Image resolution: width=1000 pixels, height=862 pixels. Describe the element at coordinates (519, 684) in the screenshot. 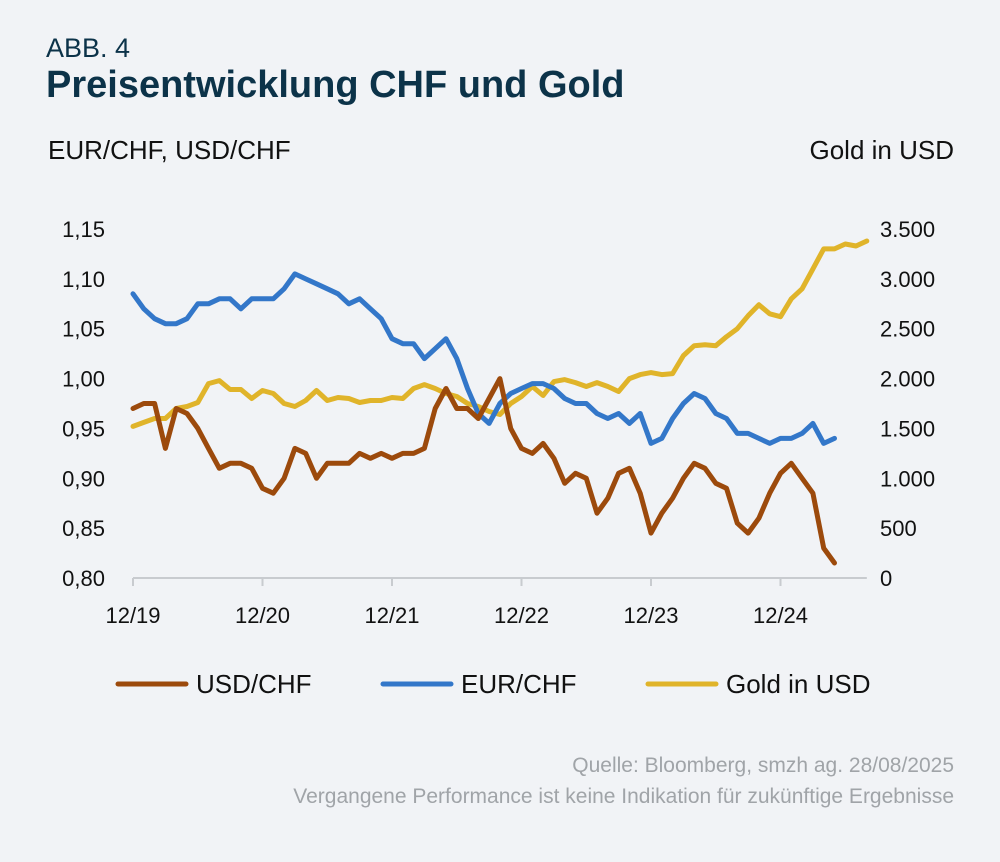

I see `legend-label: EUR/CHF` at that location.